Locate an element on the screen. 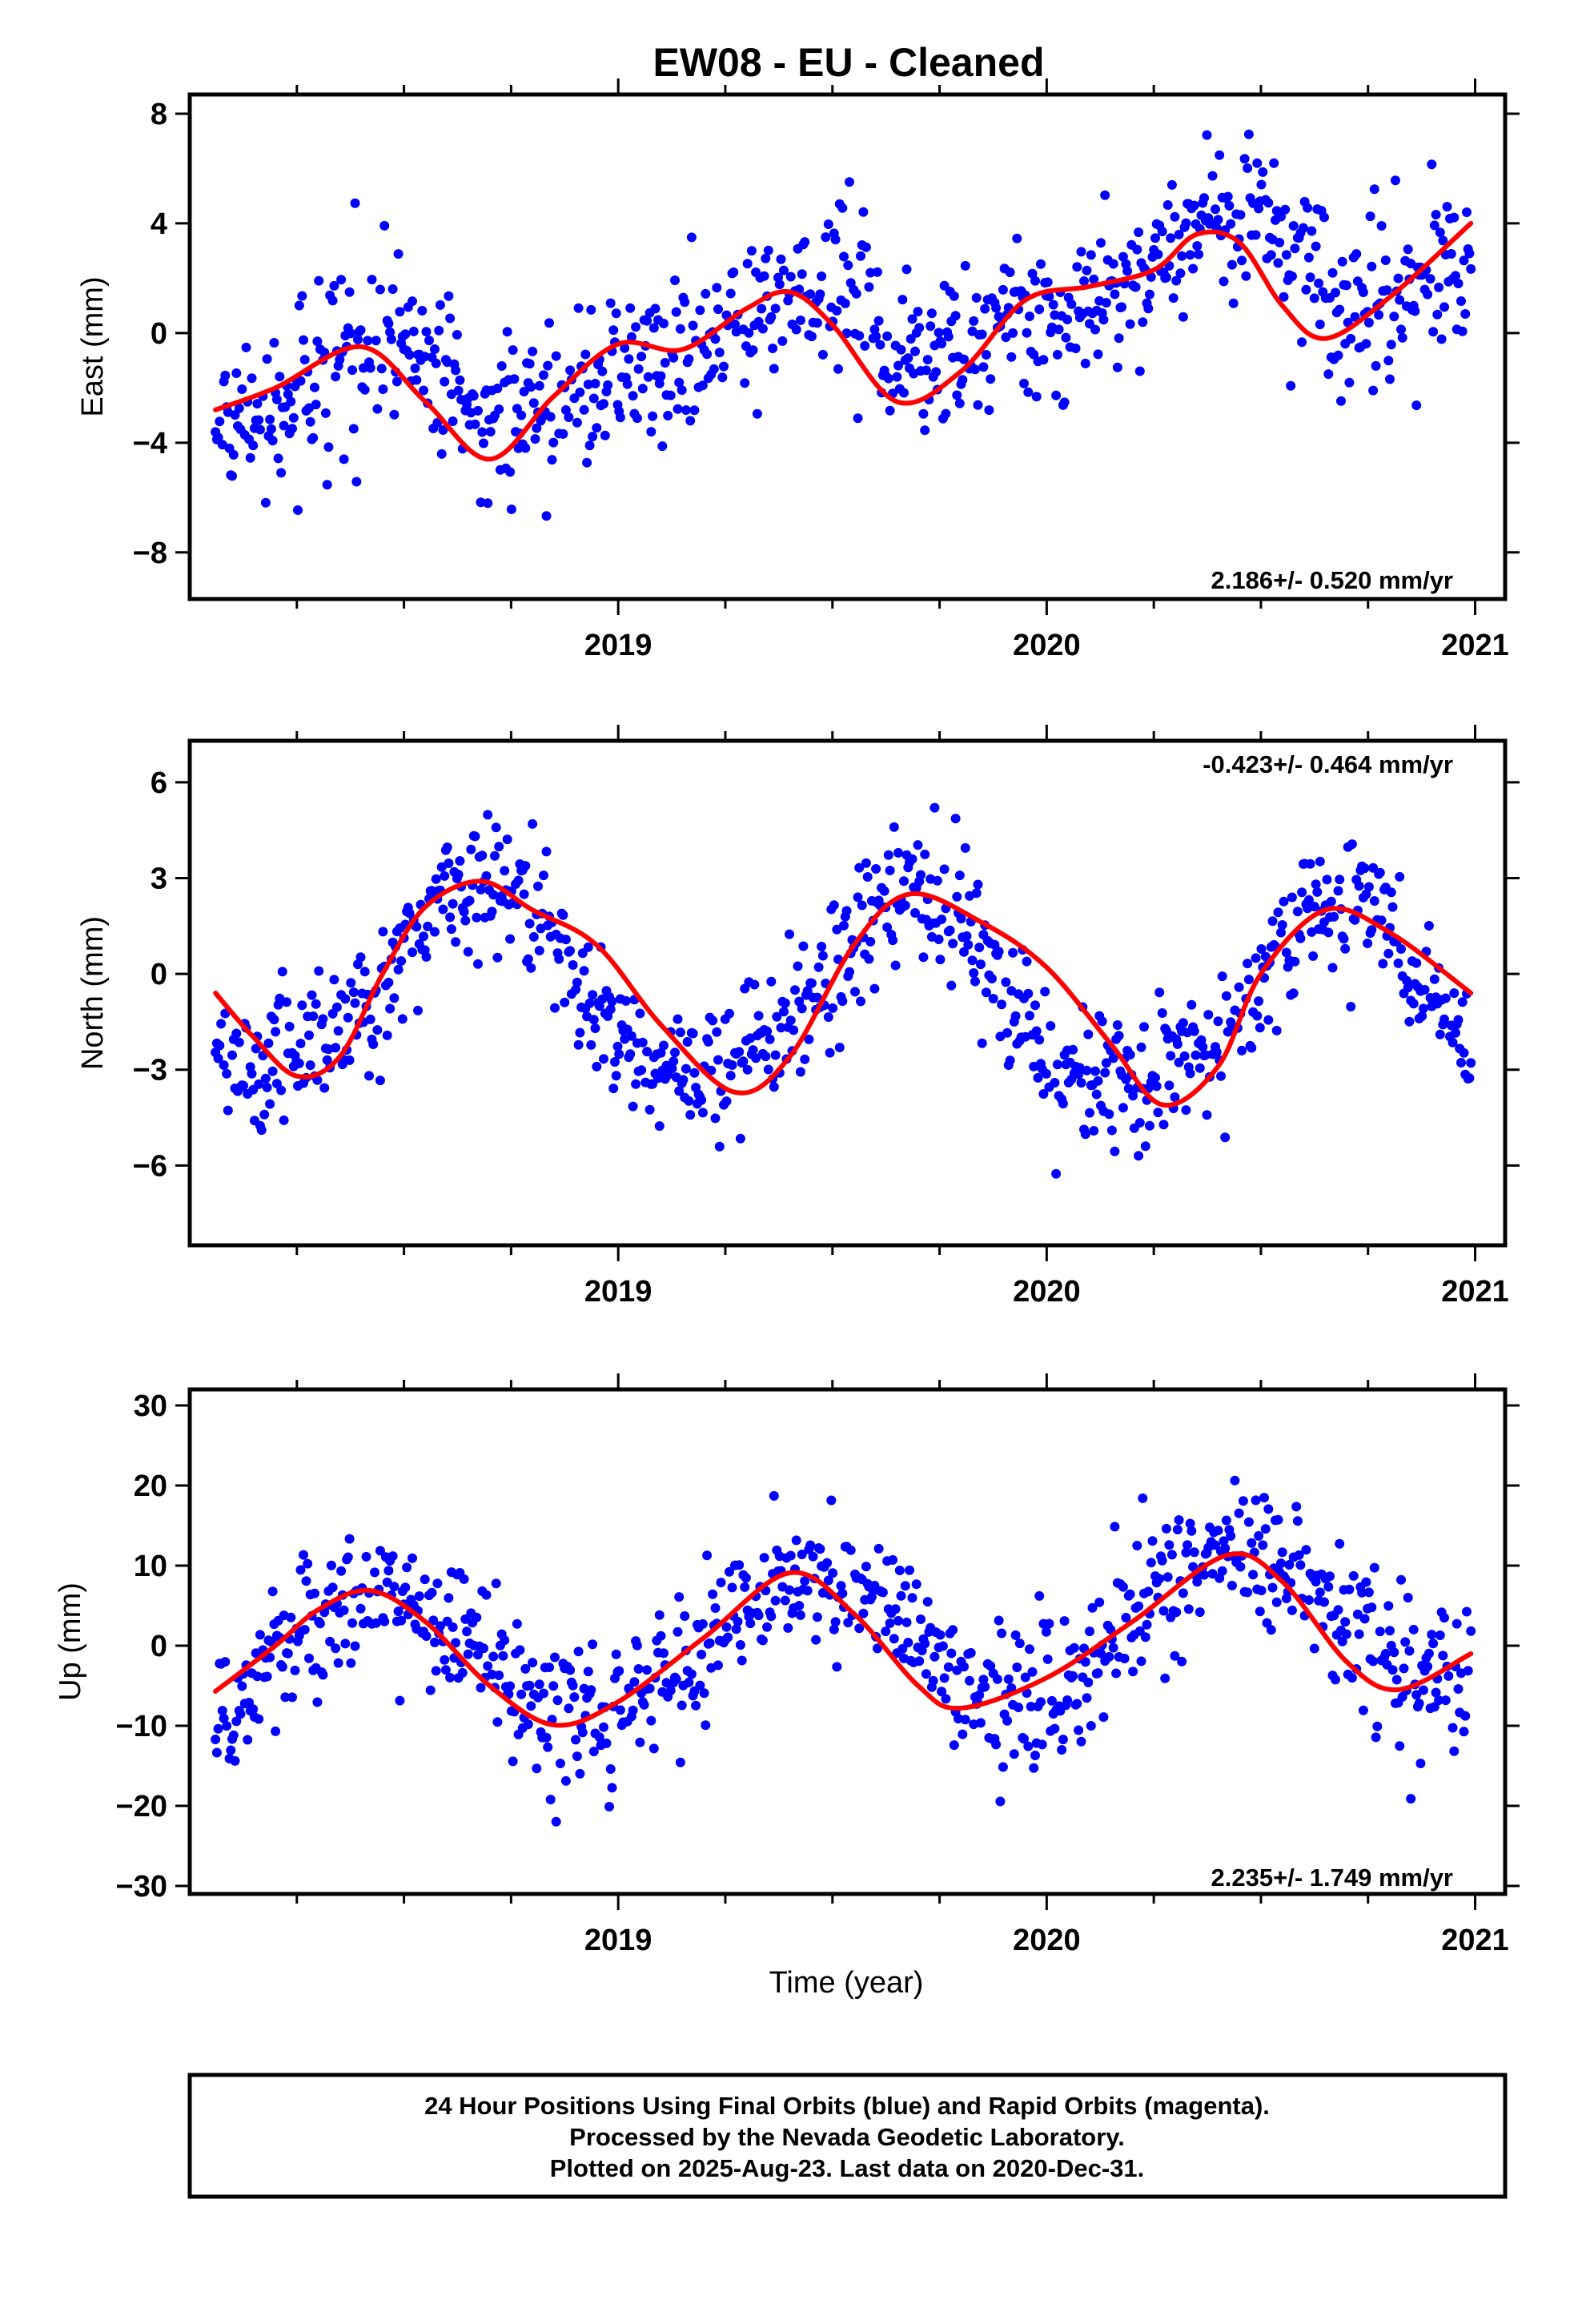  east-ytick-label: 8 is located at coordinates (159, 114).